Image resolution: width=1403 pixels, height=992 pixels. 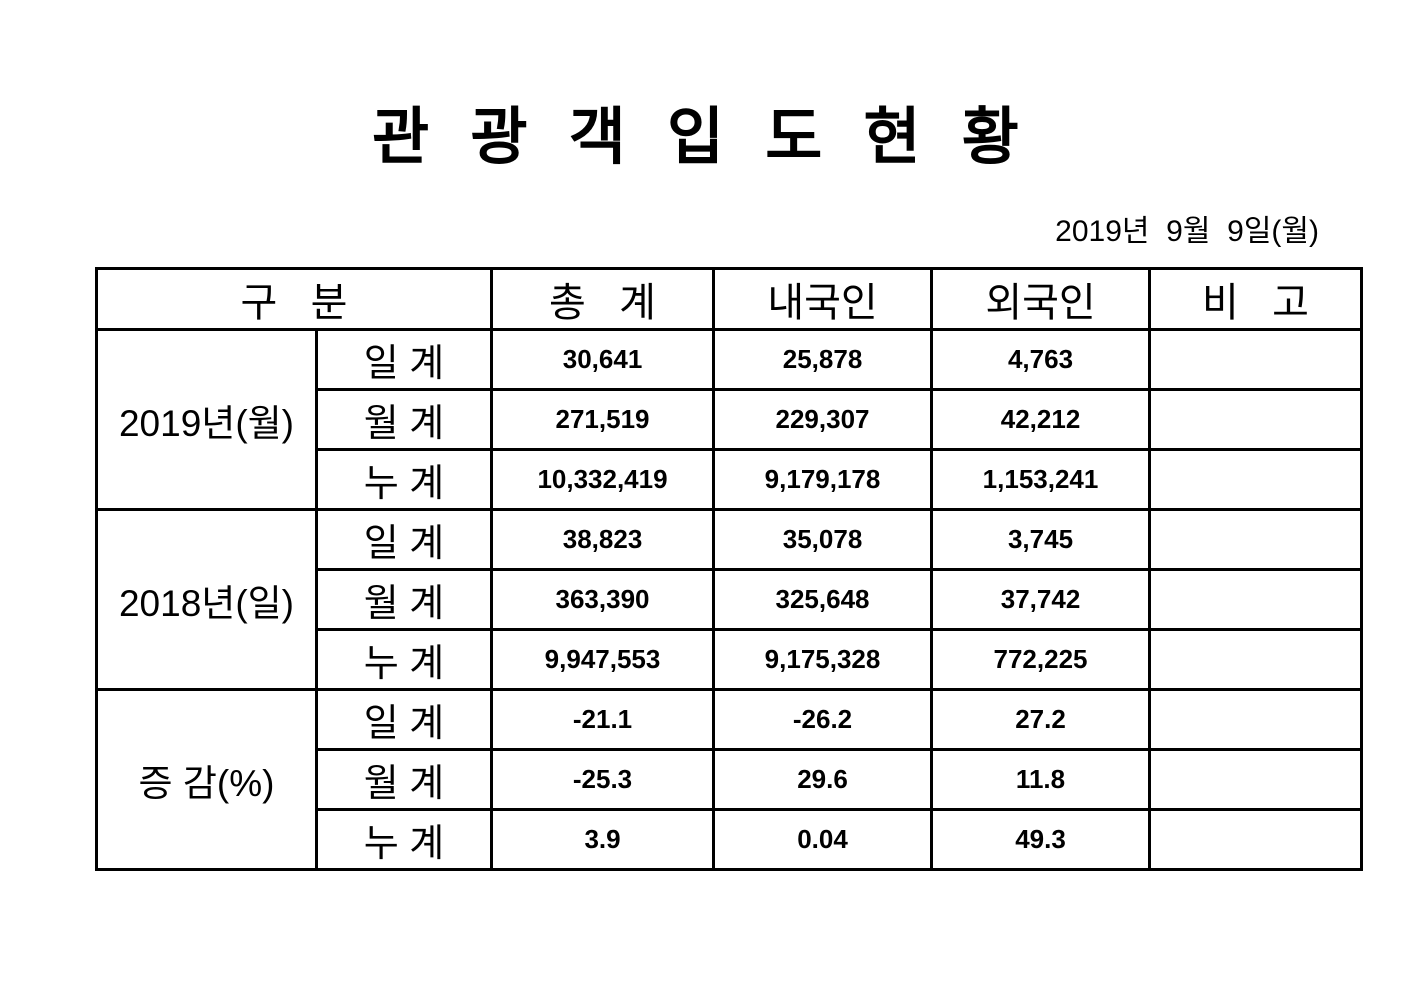 I want to click on cell-foreign: 772,225, so click(x=1041, y=659).